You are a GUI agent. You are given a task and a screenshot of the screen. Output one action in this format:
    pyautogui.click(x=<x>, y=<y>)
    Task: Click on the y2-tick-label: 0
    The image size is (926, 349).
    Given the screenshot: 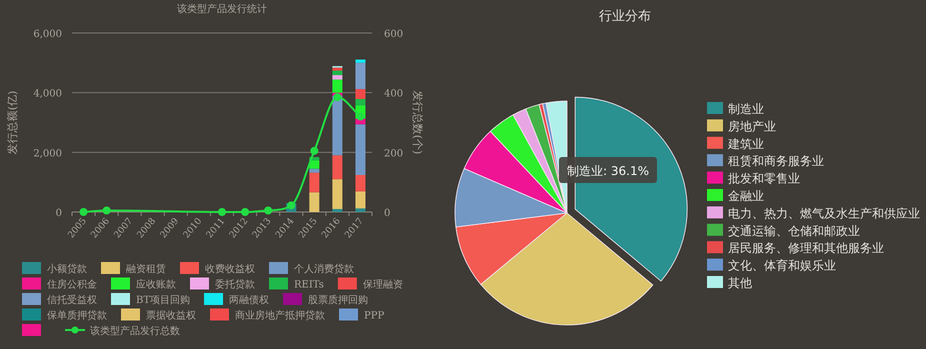 What is the action you would take?
    pyautogui.click(x=387, y=213)
    